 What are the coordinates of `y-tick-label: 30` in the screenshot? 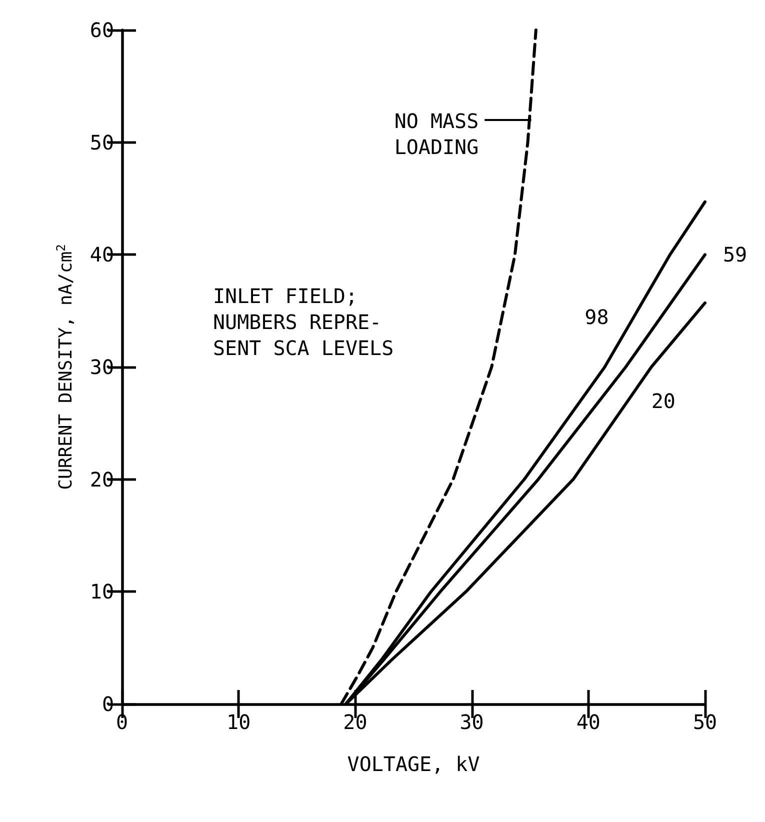 It's located at (102, 367).